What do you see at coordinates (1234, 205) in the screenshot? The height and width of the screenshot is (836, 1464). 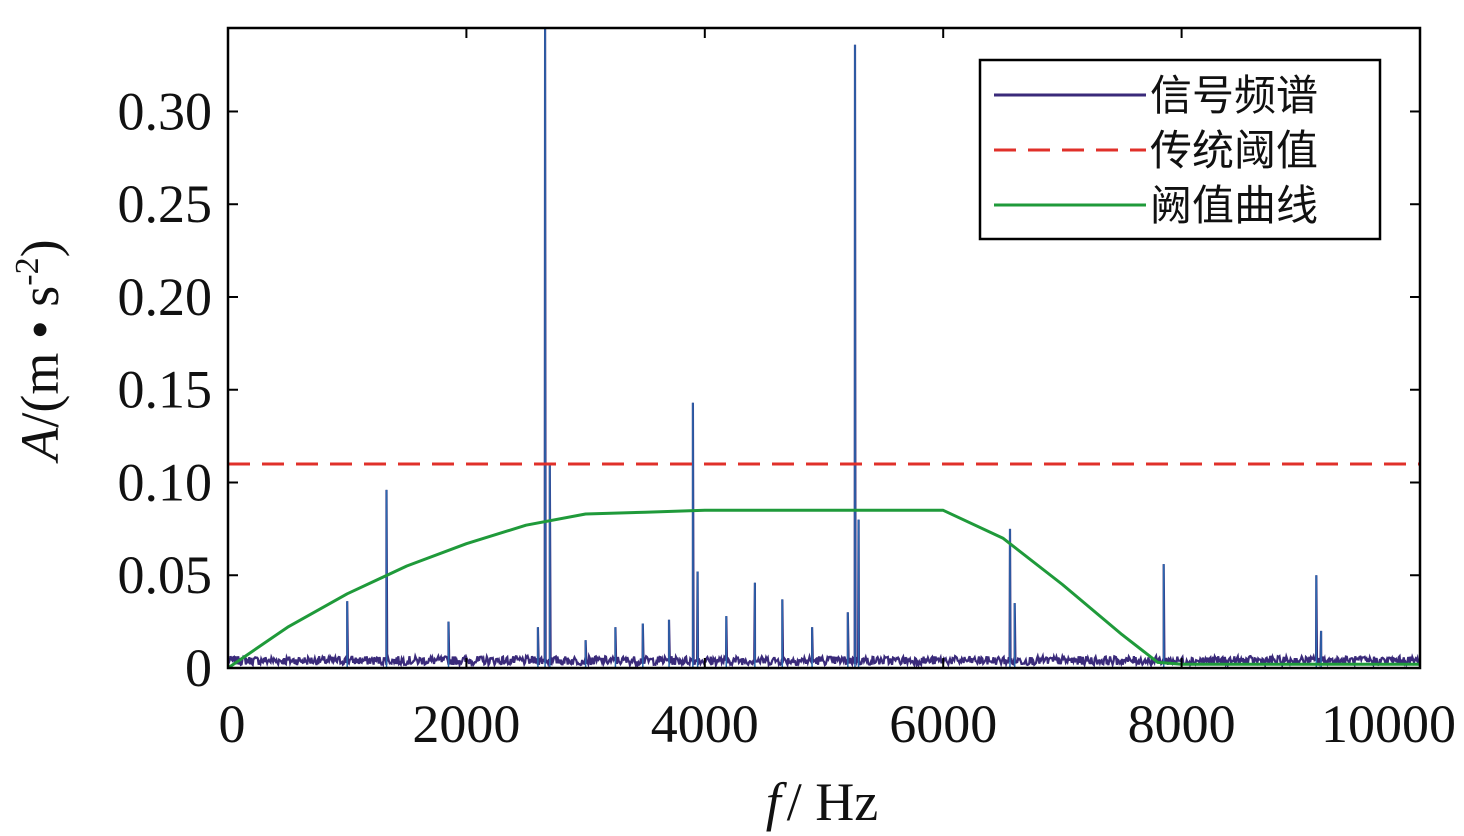 I see `legend-label-threshold-curve: 阙值曲线` at bounding box center [1234, 205].